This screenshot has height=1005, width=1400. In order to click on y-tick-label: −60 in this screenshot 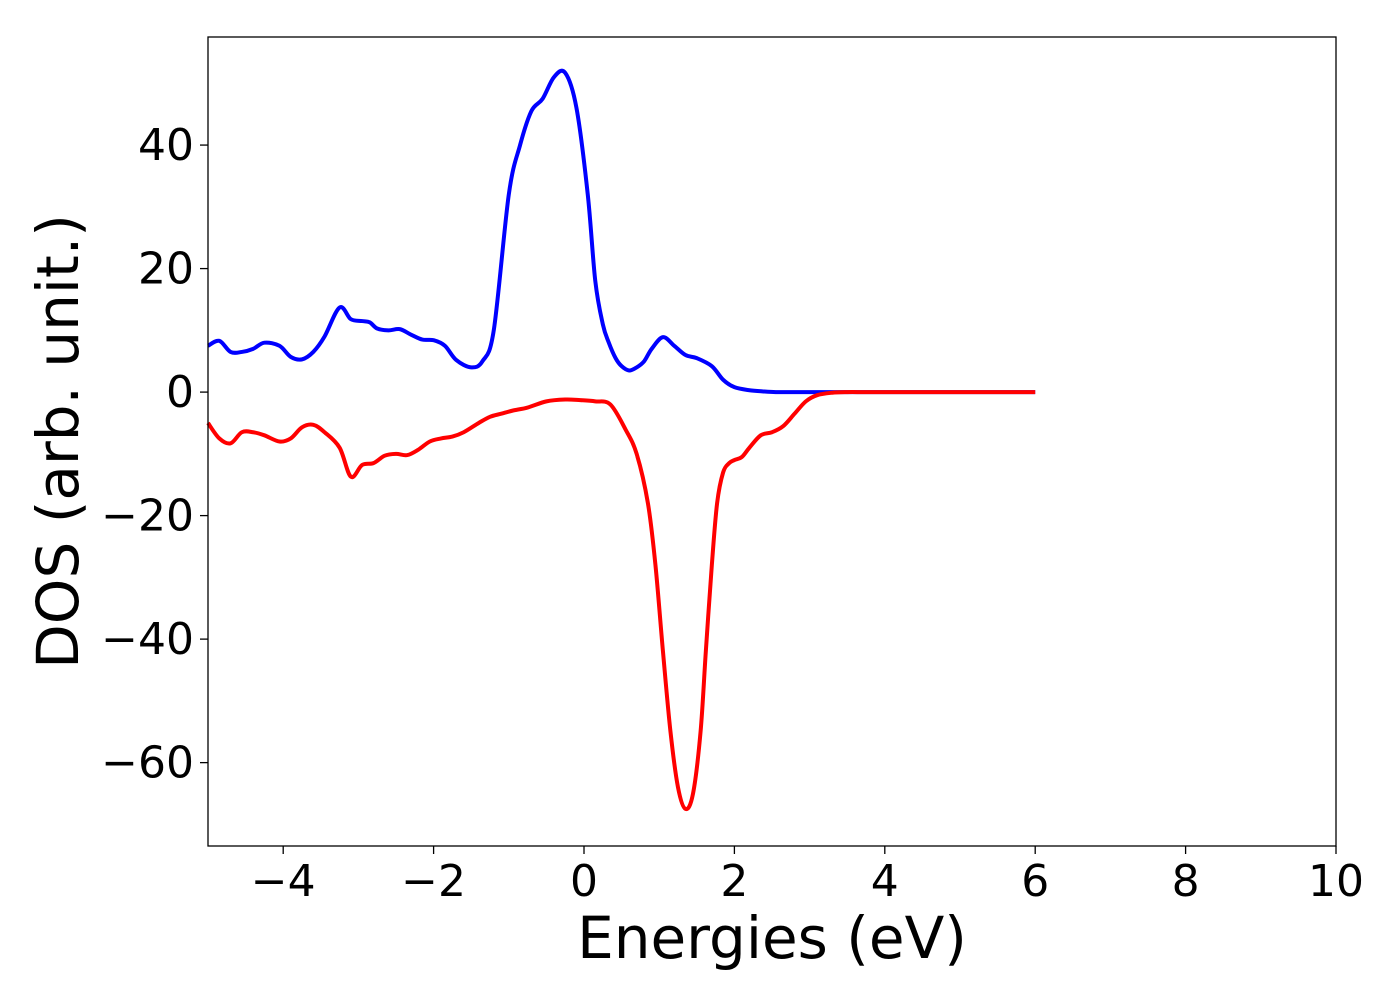, I will do `click(147, 763)`.